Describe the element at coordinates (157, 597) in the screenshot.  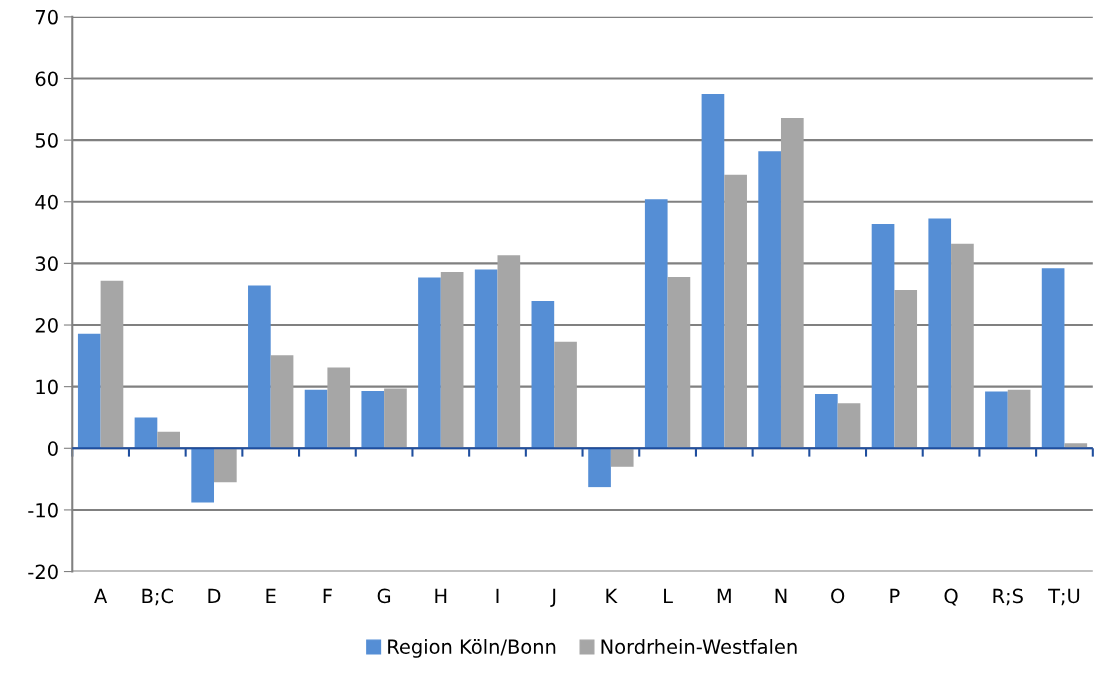
I see `x-tick-label: B;C` at that location.